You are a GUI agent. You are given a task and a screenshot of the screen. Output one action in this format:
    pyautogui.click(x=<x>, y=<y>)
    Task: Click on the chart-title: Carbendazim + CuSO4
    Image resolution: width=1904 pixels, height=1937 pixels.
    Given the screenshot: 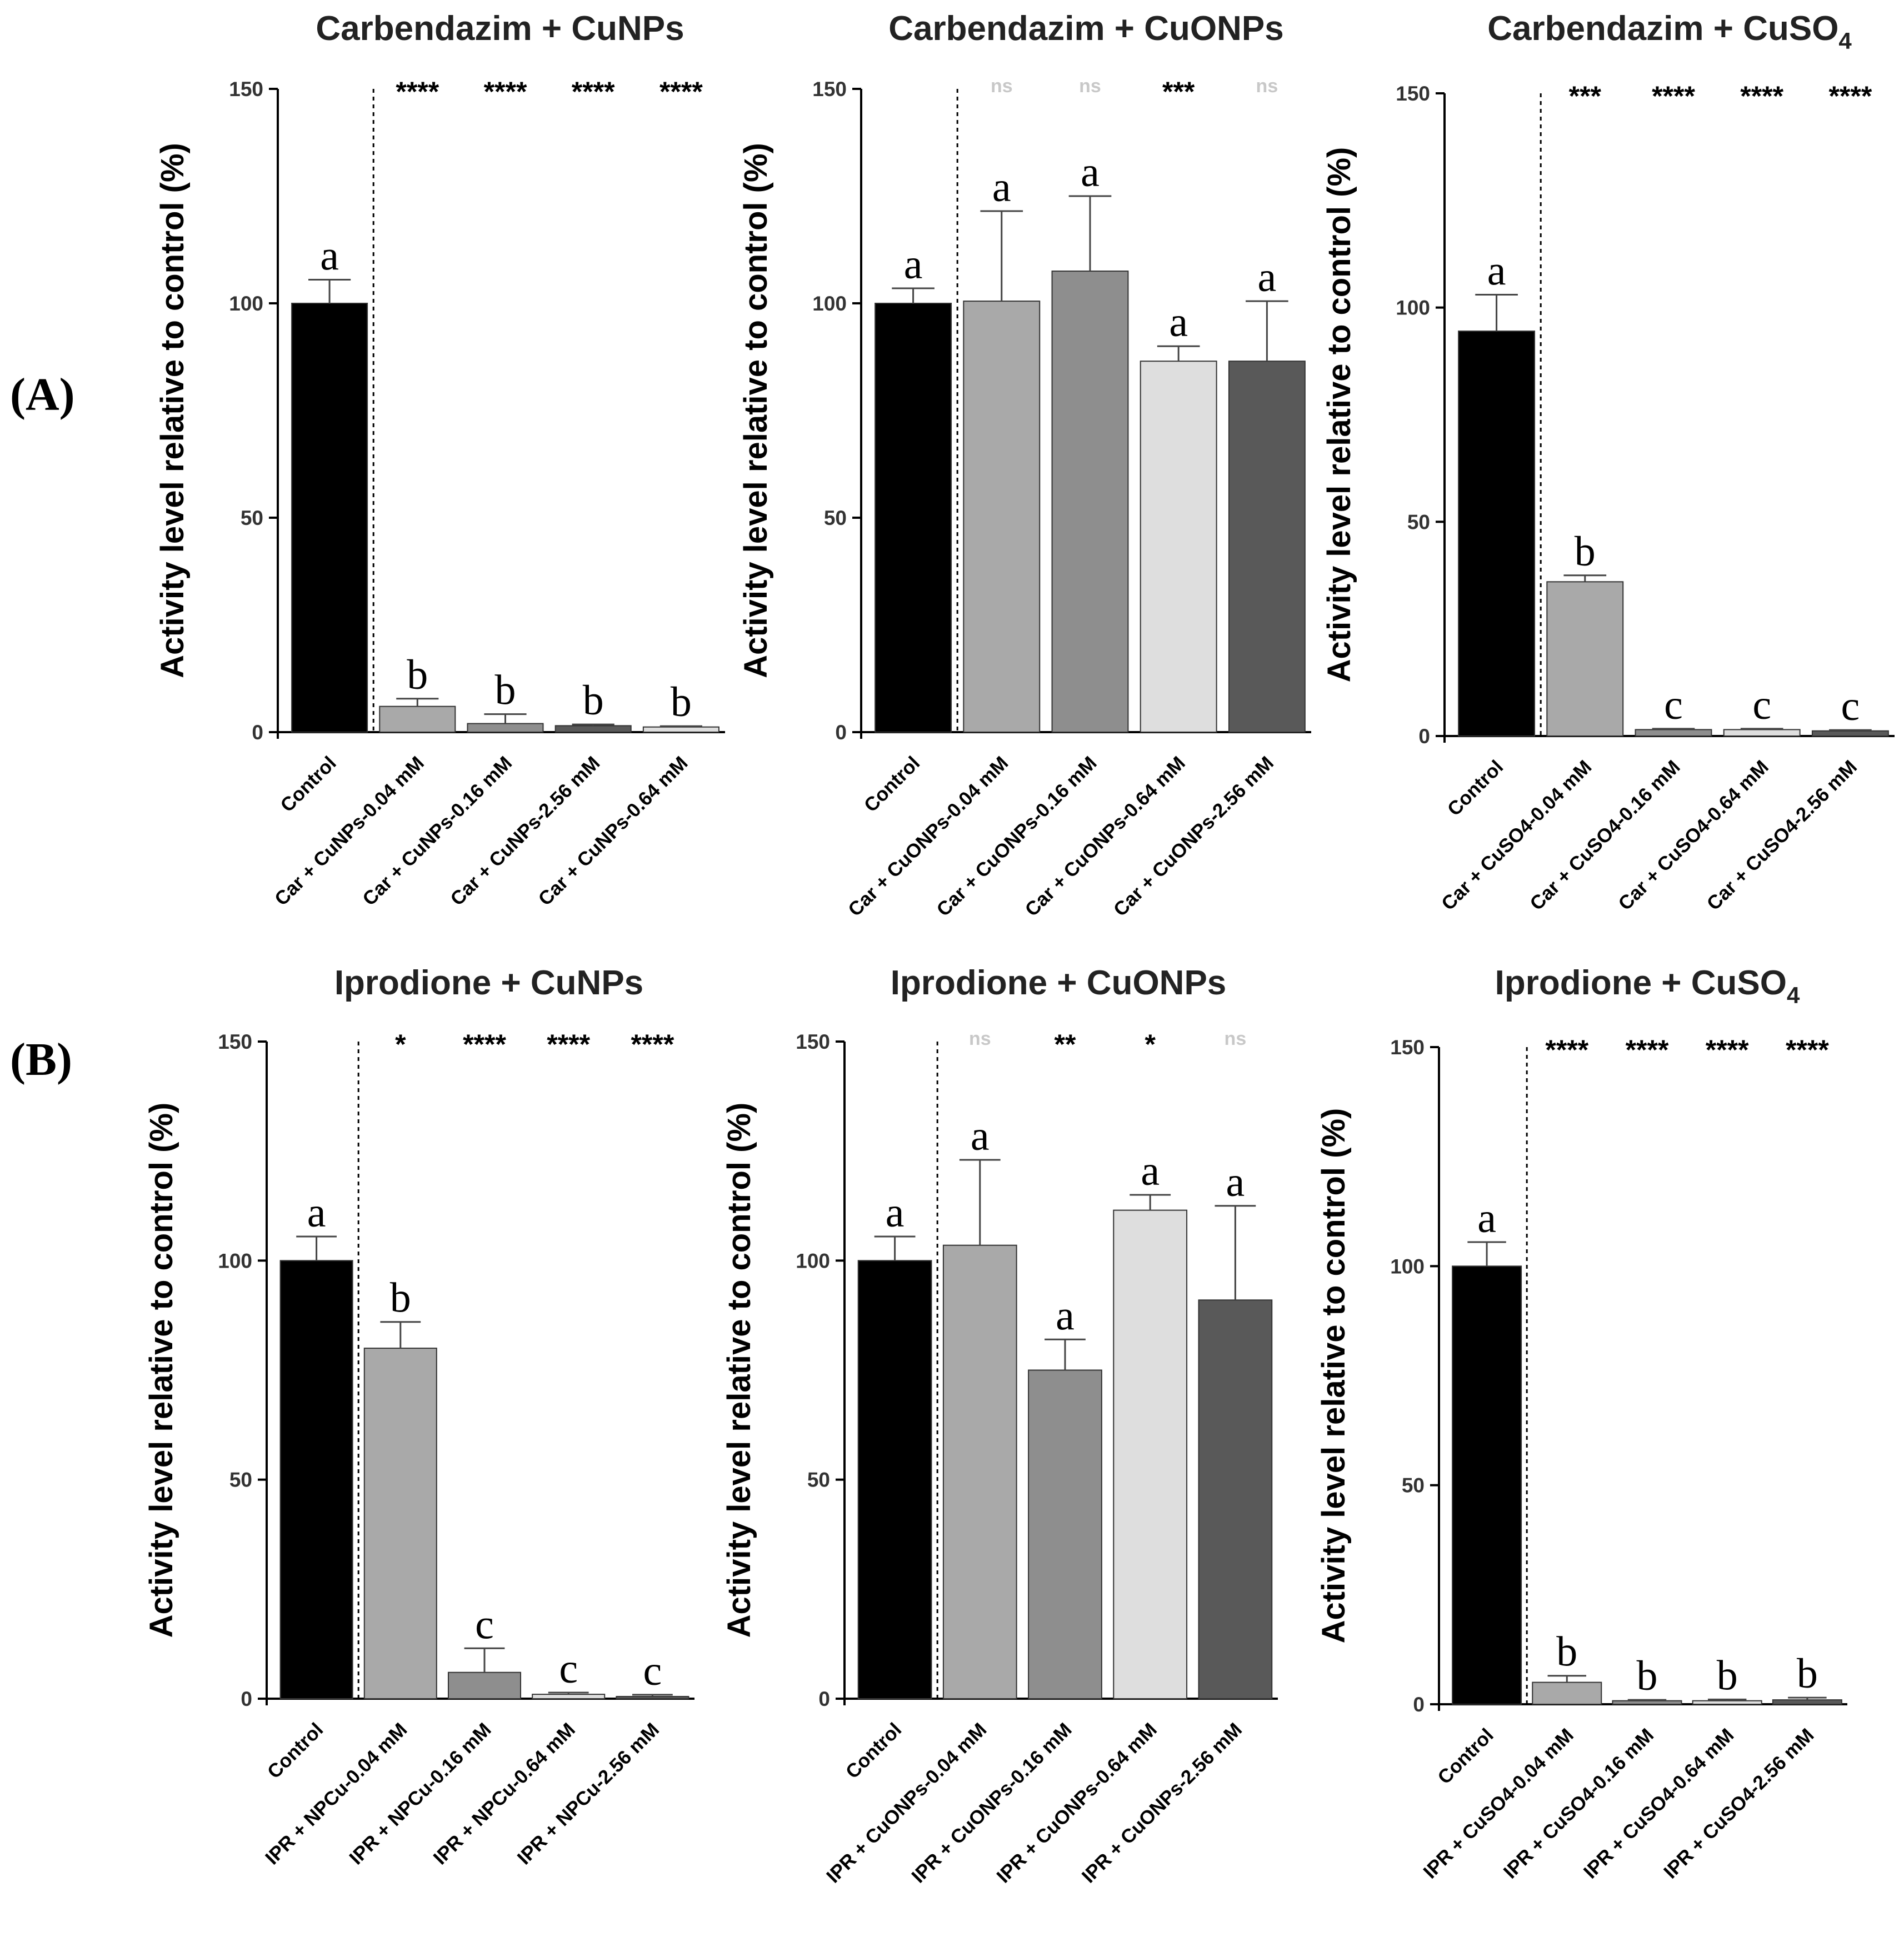 What is the action you would take?
    pyautogui.click(x=1669, y=31)
    